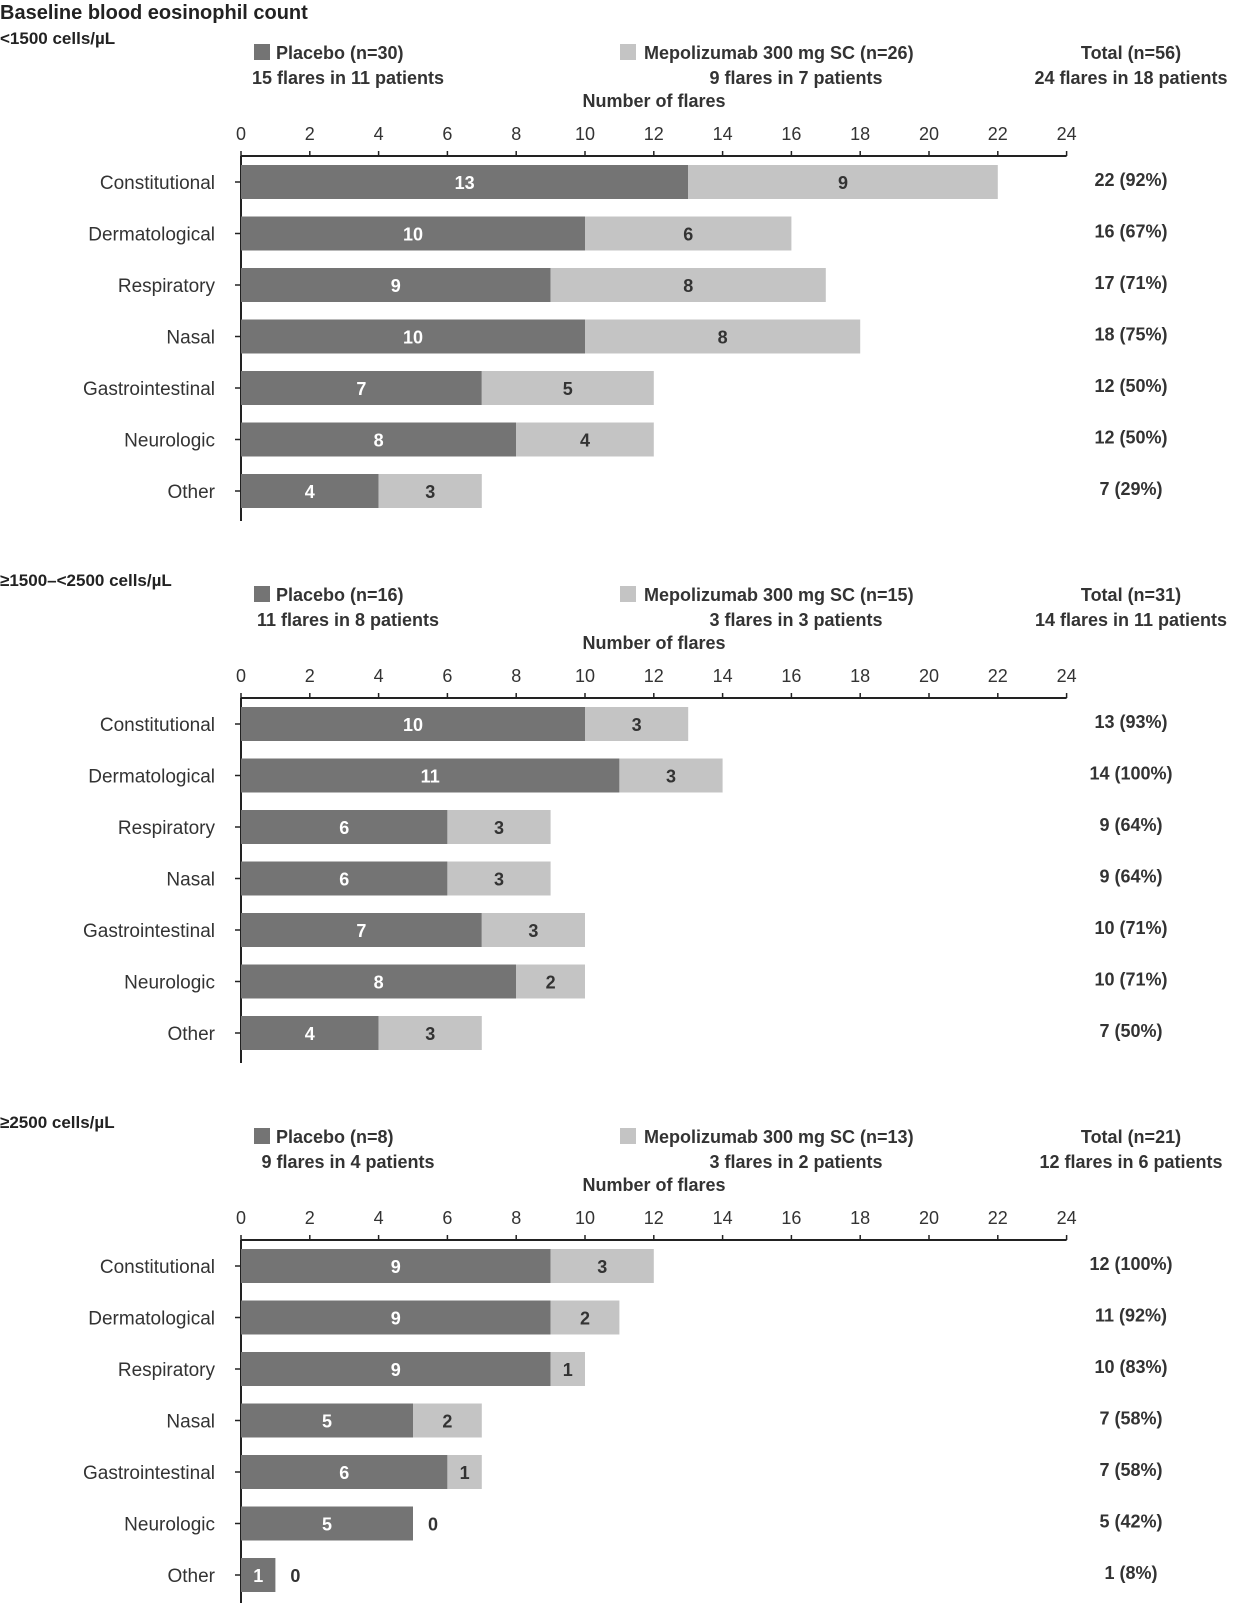 Image resolution: width=1240 pixels, height=1603 pixels. Describe the element at coordinates (1067, 676) in the screenshot. I see `x-tick-label: 24` at that location.